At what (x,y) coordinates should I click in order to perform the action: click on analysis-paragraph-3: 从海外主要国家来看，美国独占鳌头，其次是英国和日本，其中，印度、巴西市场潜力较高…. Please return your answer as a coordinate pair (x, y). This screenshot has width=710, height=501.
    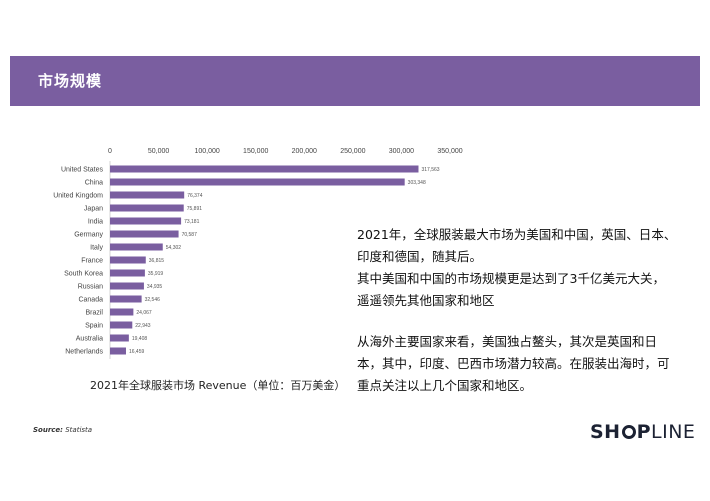
    Looking at the image, I should click on (513, 363).